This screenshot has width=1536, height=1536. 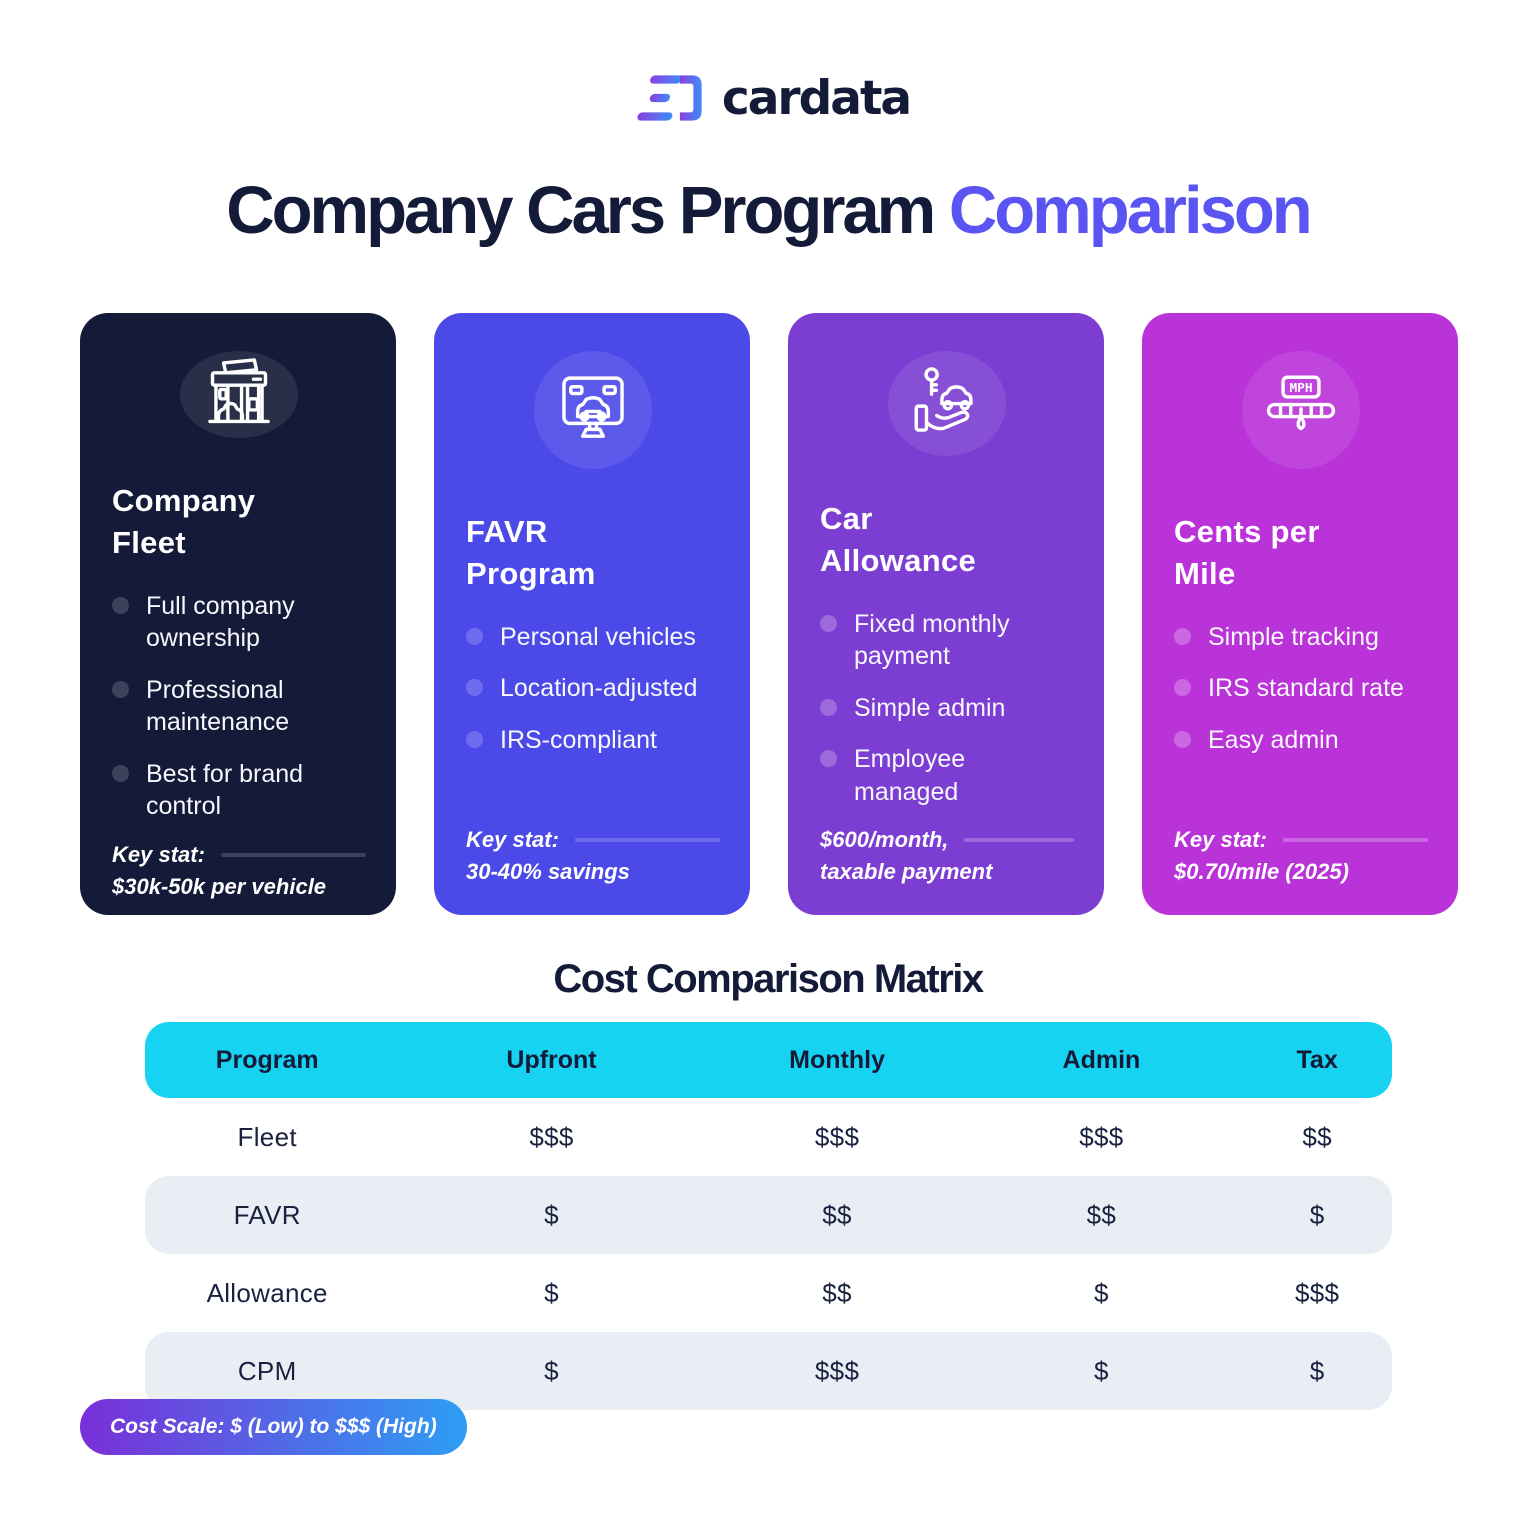 I want to click on table-row-fleet: Fleet $$$ $$$ $$$ $$, so click(x=768, y=1137).